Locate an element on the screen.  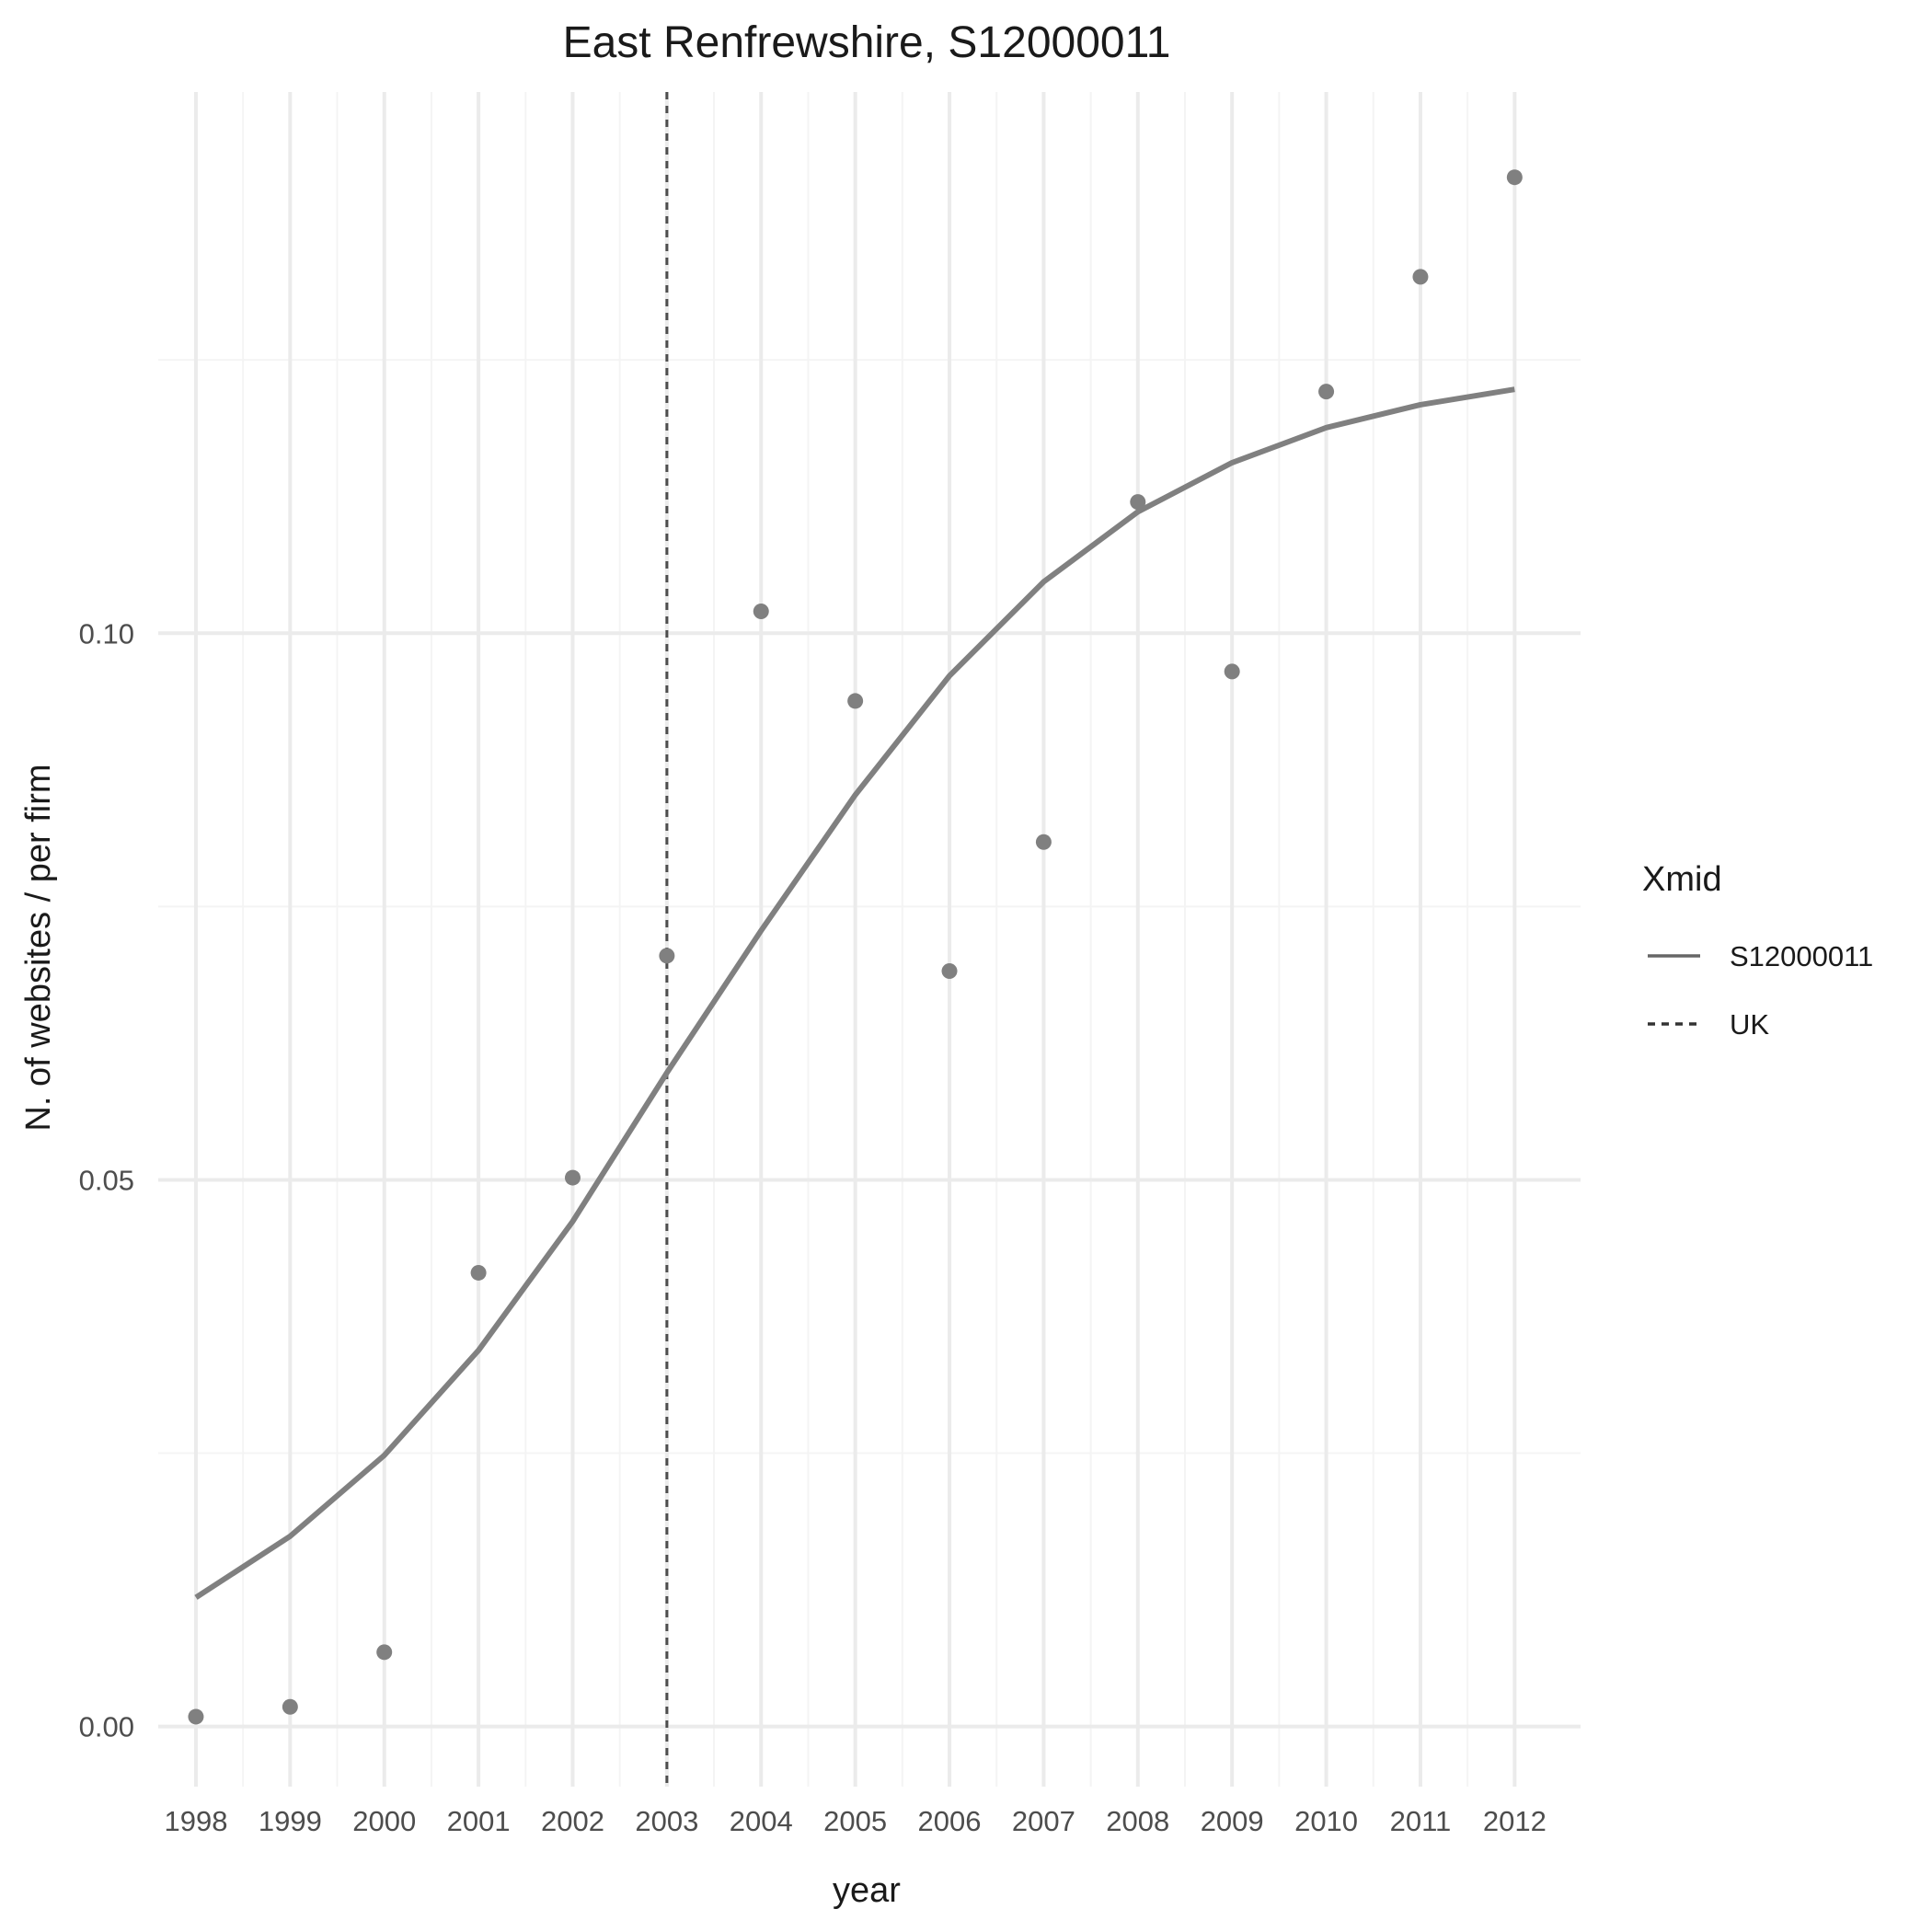
x-tick-label: 2004 is located at coordinates (761, 1821).